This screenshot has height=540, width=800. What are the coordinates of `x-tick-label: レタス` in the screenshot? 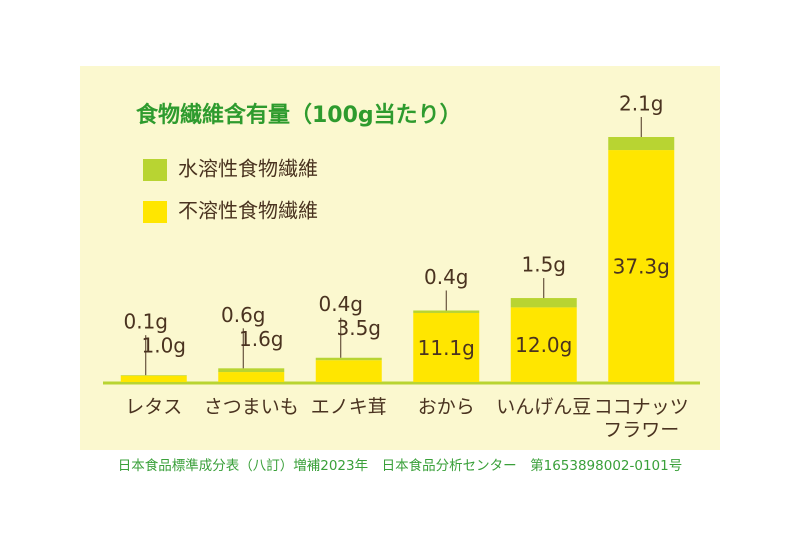 It's located at (154, 407).